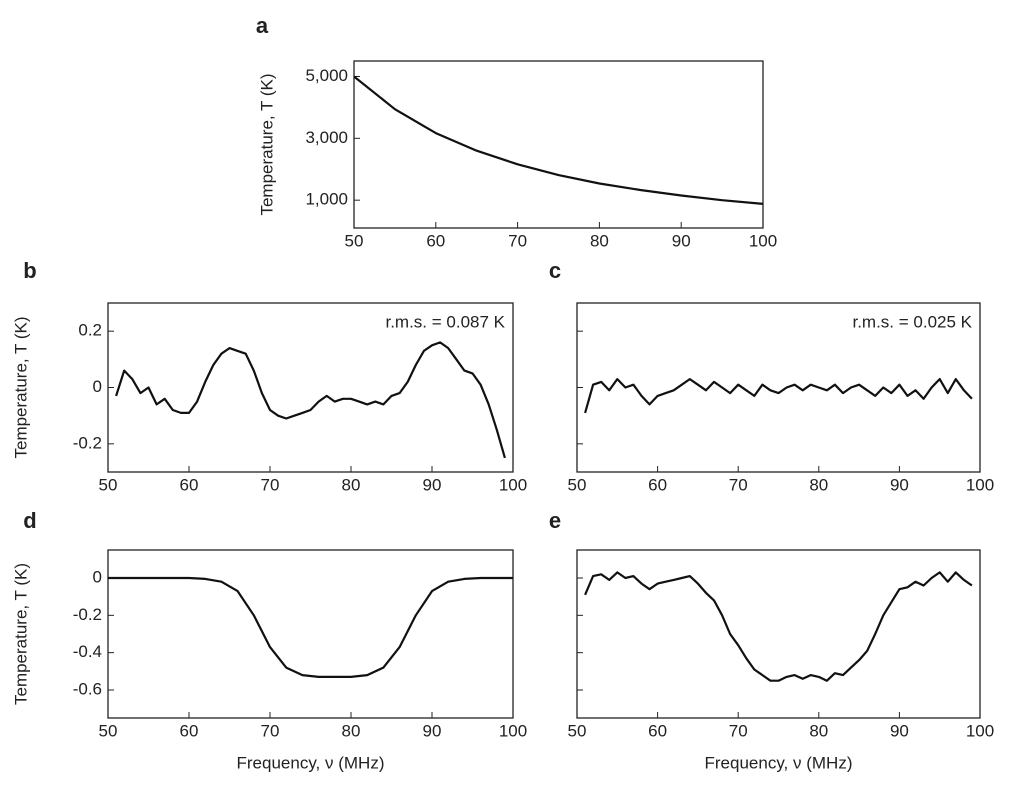 The image size is (1022, 788). I want to click on y-tick-label: 5,000, so click(326, 75).